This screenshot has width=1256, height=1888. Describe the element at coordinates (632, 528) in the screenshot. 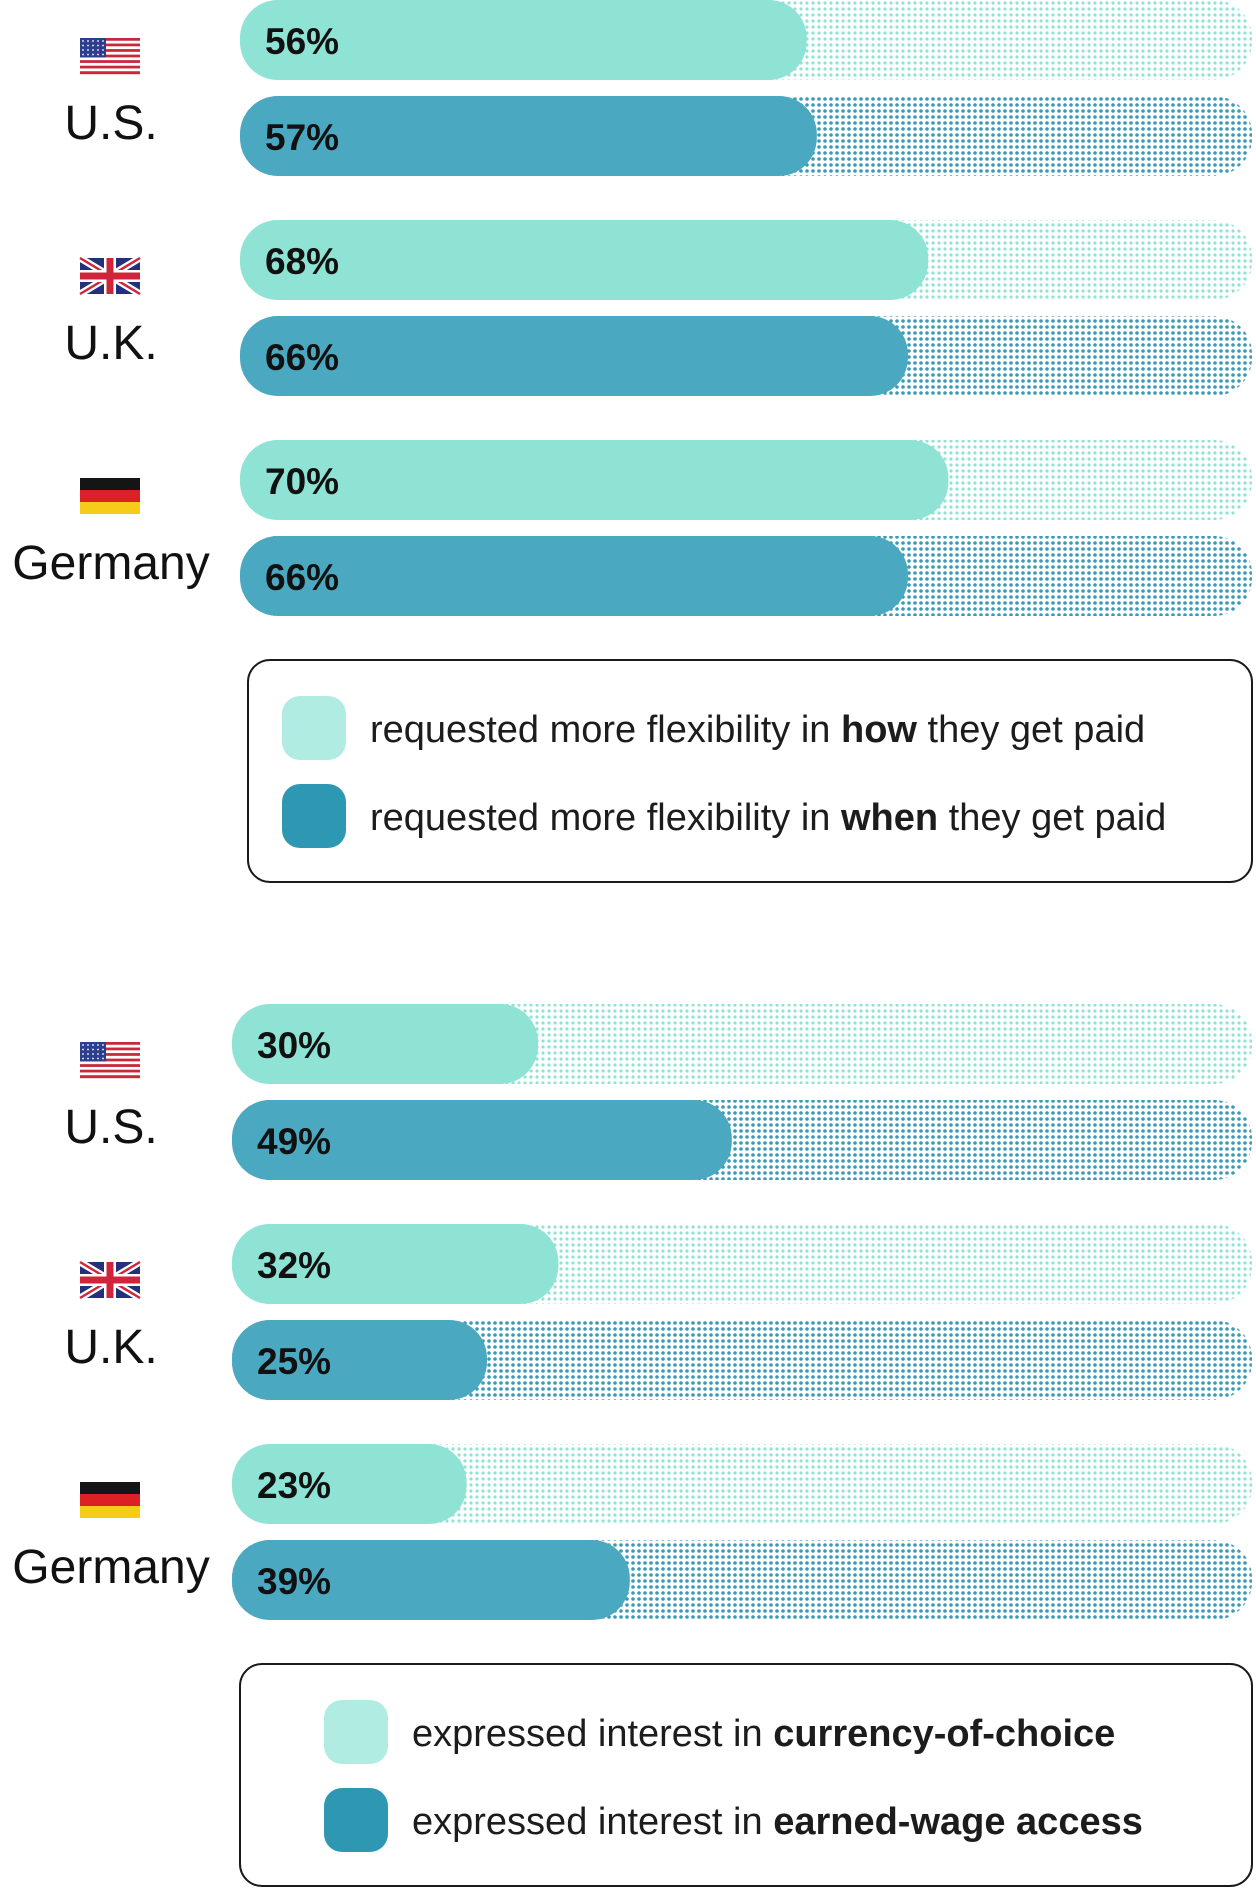

I see `country-group: Germany 70% 66%` at that location.